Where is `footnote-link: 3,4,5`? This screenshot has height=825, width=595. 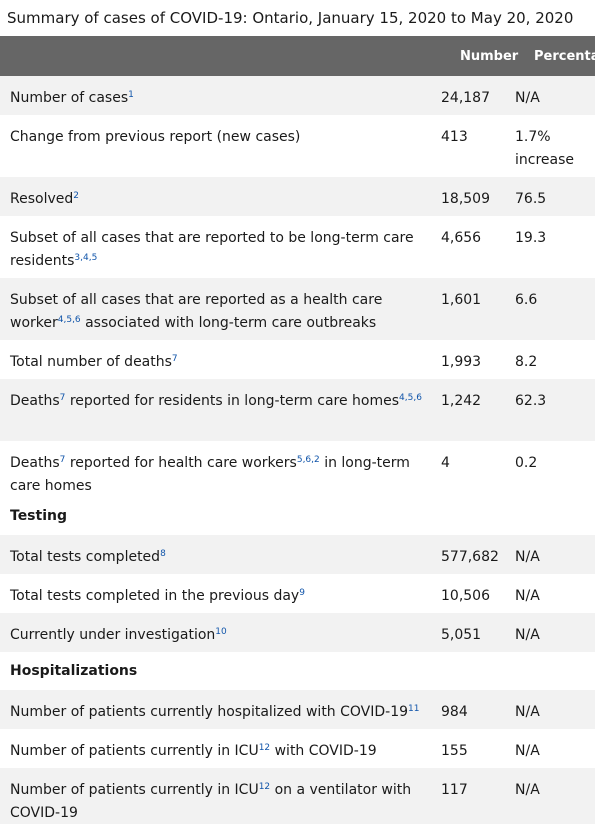
footnote-link: 3,4,5 is located at coordinates (86, 258).